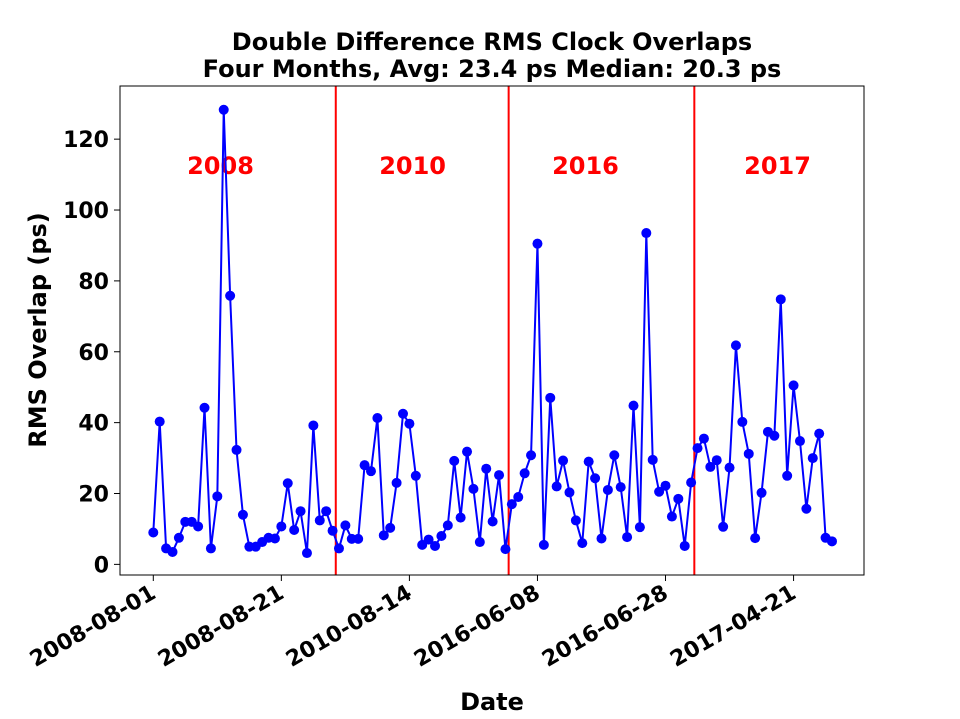  I want to click on y-tick-label: 20, so click(93, 495).